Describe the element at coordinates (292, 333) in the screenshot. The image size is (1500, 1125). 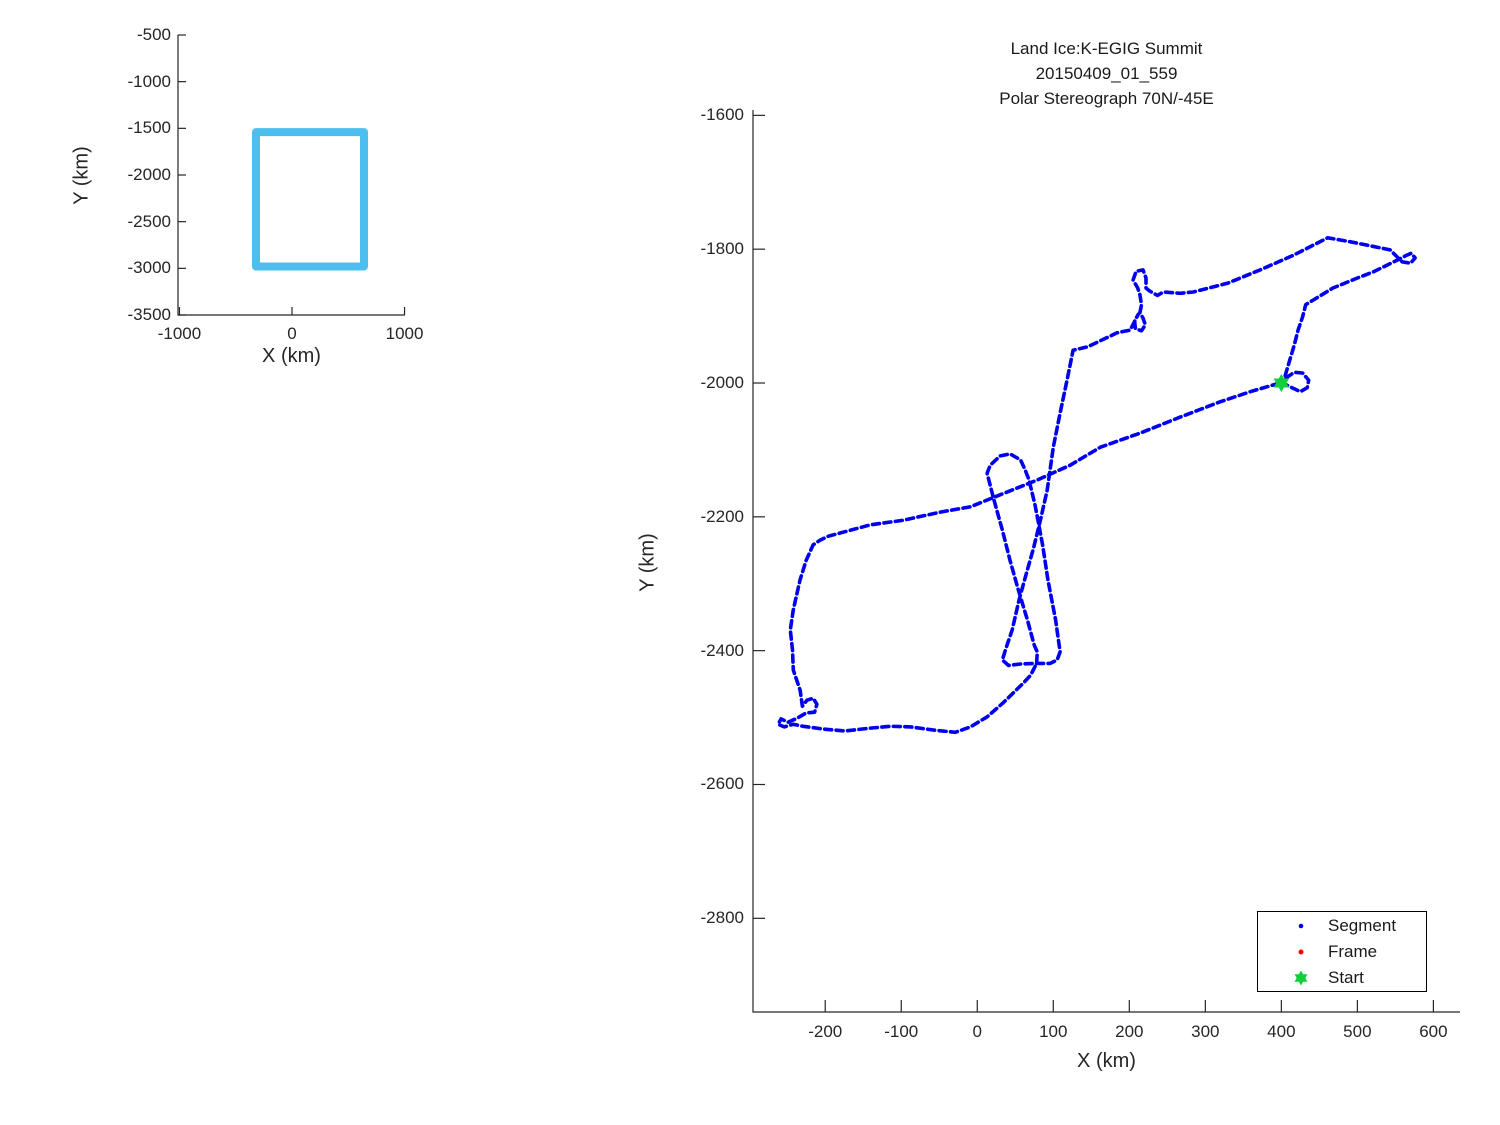
I see `mini-x-tick-label: 0` at that location.